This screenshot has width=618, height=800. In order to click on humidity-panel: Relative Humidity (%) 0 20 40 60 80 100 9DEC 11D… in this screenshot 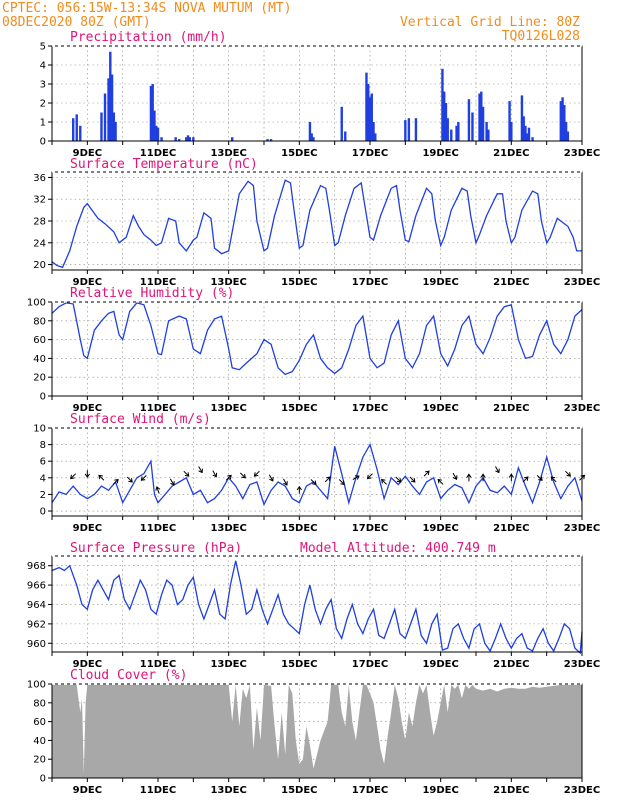, I will do `click(313, 350)`.